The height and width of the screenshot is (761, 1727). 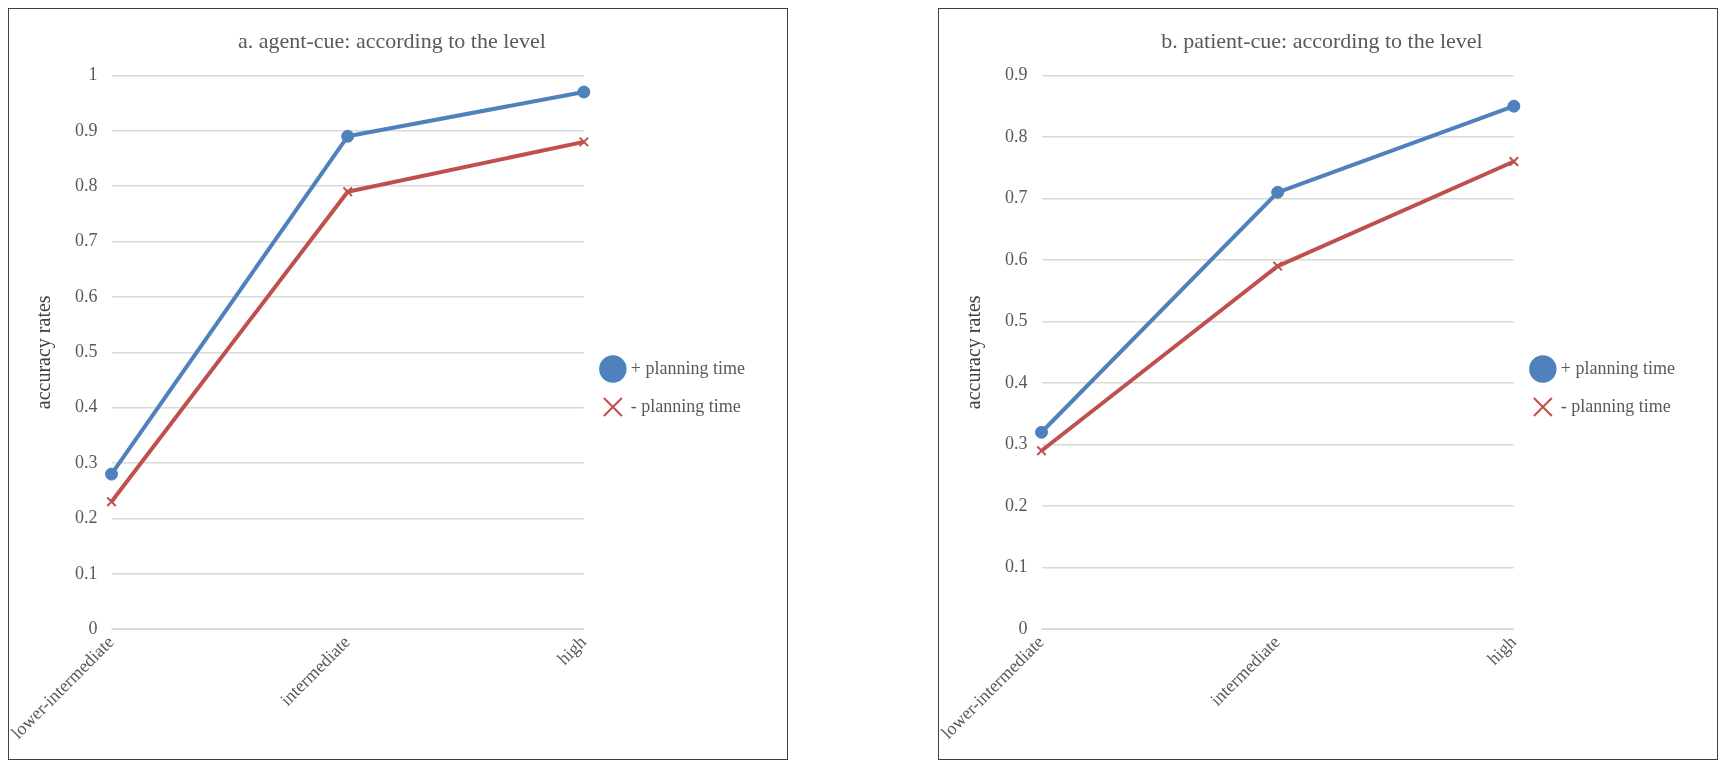 What do you see at coordinates (1322, 40) in the screenshot?
I see `chart-title: b. patient-cue: according to the level` at bounding box center [1322, 40].